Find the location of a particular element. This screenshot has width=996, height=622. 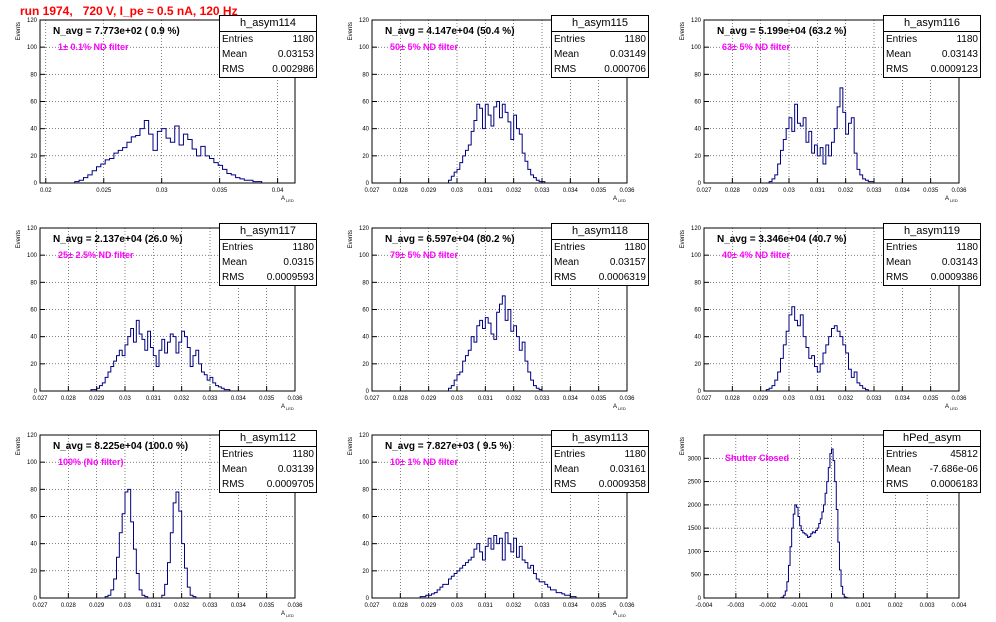

stats-value: 0.0006319 is located at coordinates (622, 277).